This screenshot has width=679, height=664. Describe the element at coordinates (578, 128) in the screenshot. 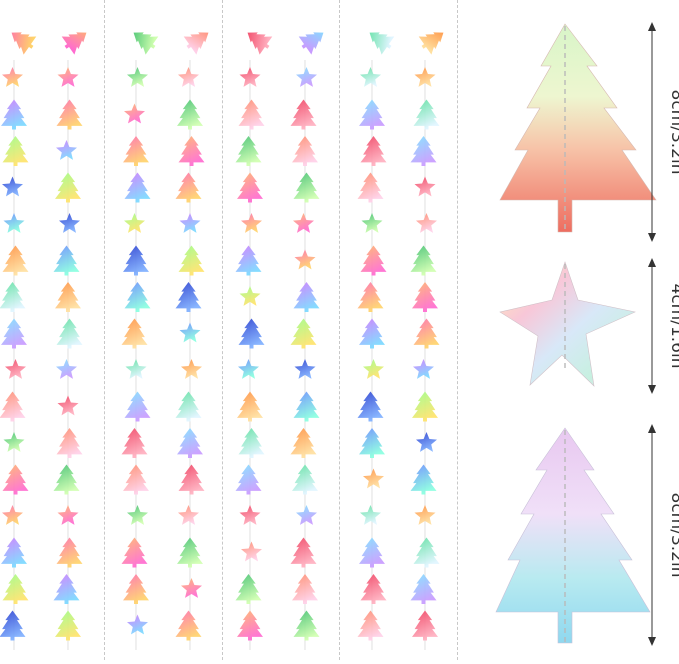

I see `large-tree-top` at that location.